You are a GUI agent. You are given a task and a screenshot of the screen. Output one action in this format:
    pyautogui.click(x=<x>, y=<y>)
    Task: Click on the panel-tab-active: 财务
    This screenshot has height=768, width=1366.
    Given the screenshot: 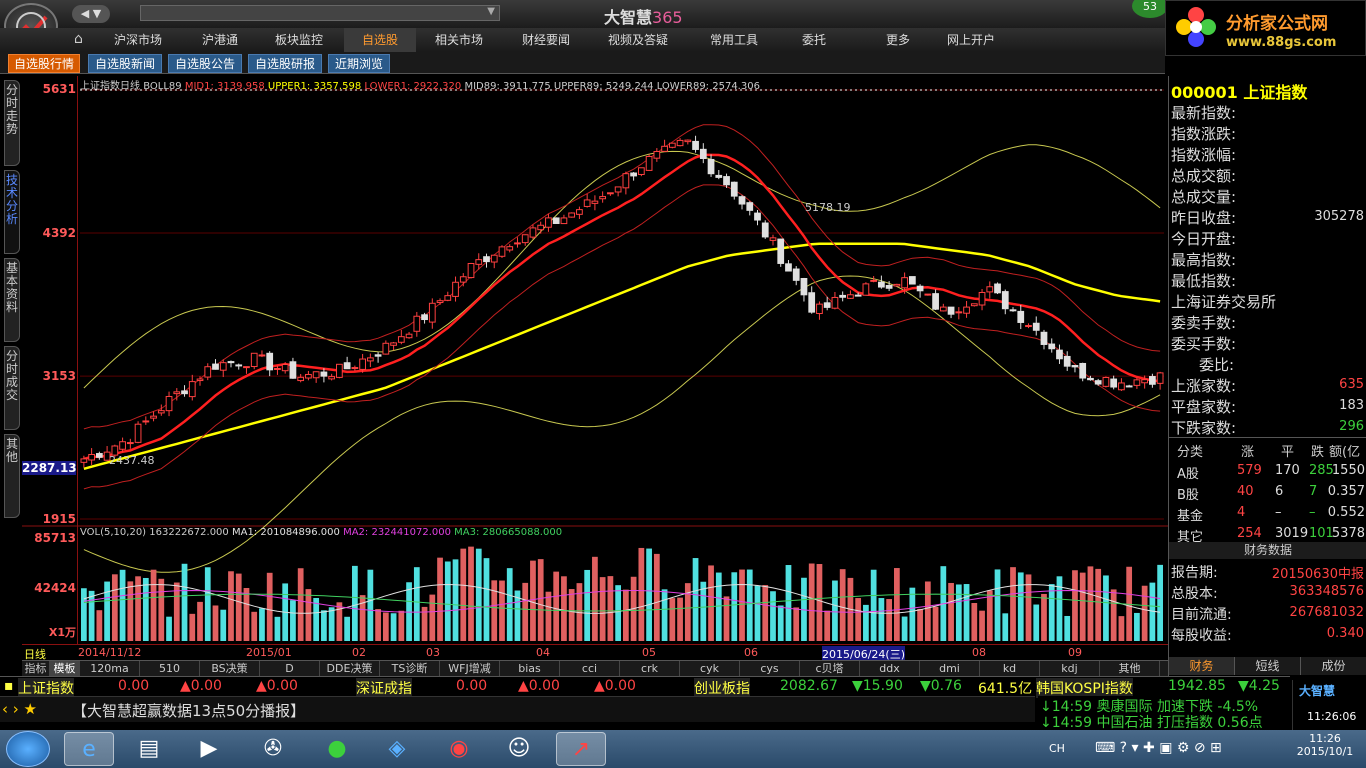 What is the action you would take?
    pyautogui.click(x=1202, y=666)
    